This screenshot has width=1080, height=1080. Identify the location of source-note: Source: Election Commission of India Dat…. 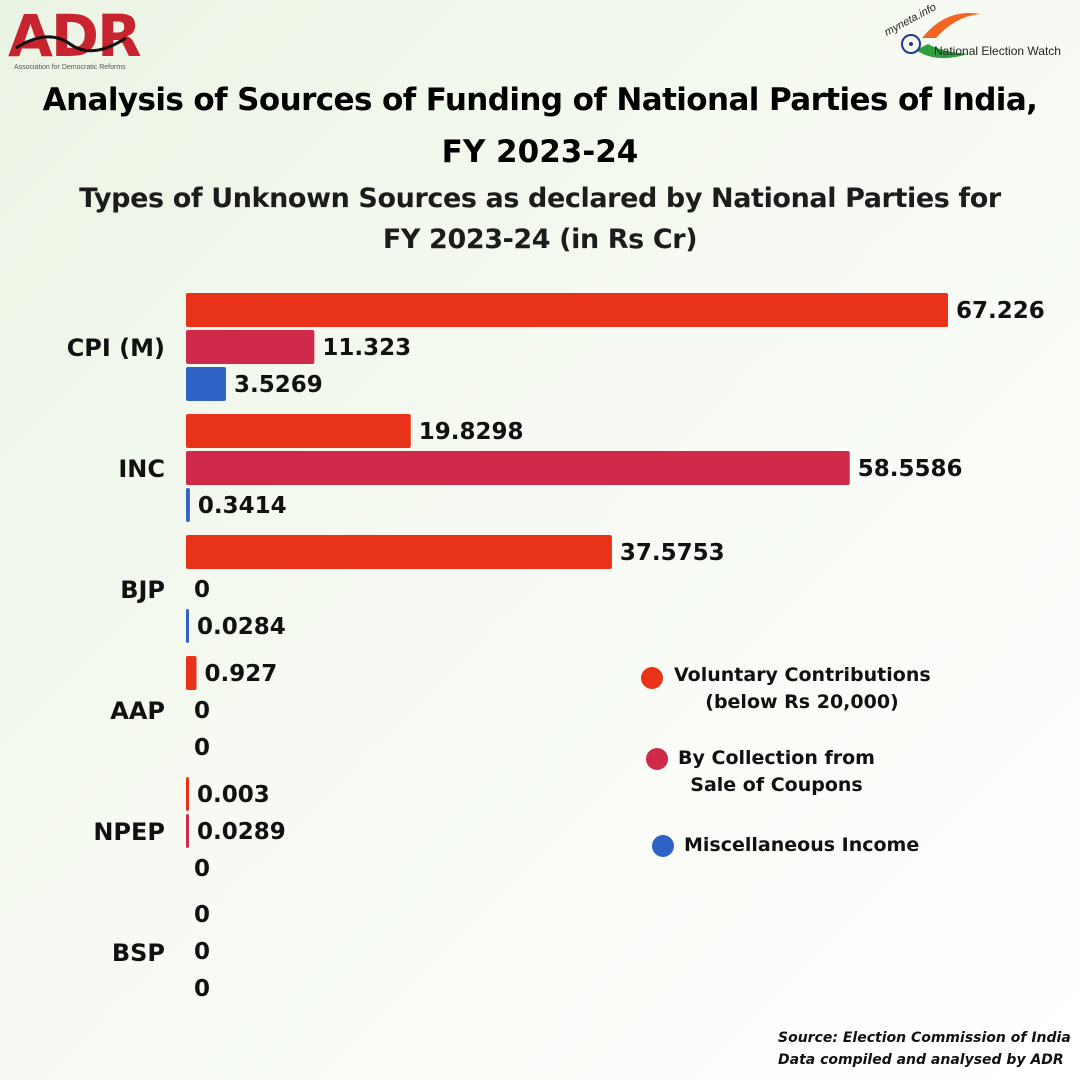
(924, 1049).